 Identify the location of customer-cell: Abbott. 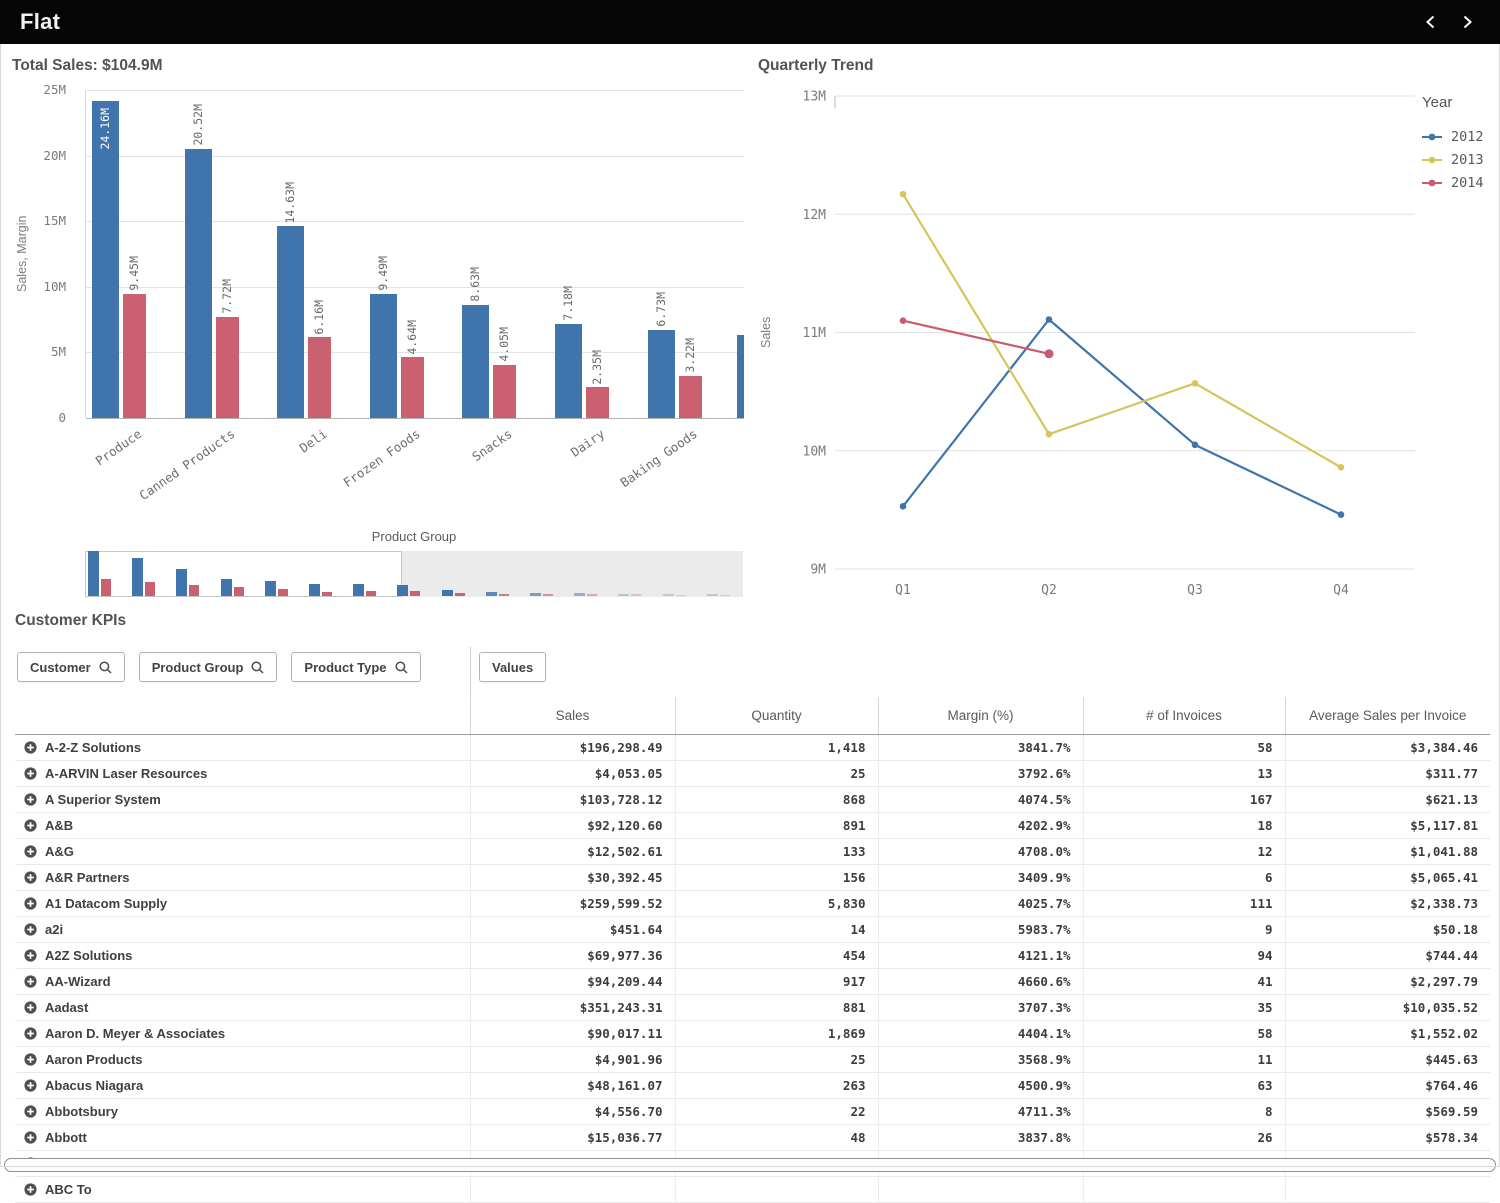
(242, 1137).